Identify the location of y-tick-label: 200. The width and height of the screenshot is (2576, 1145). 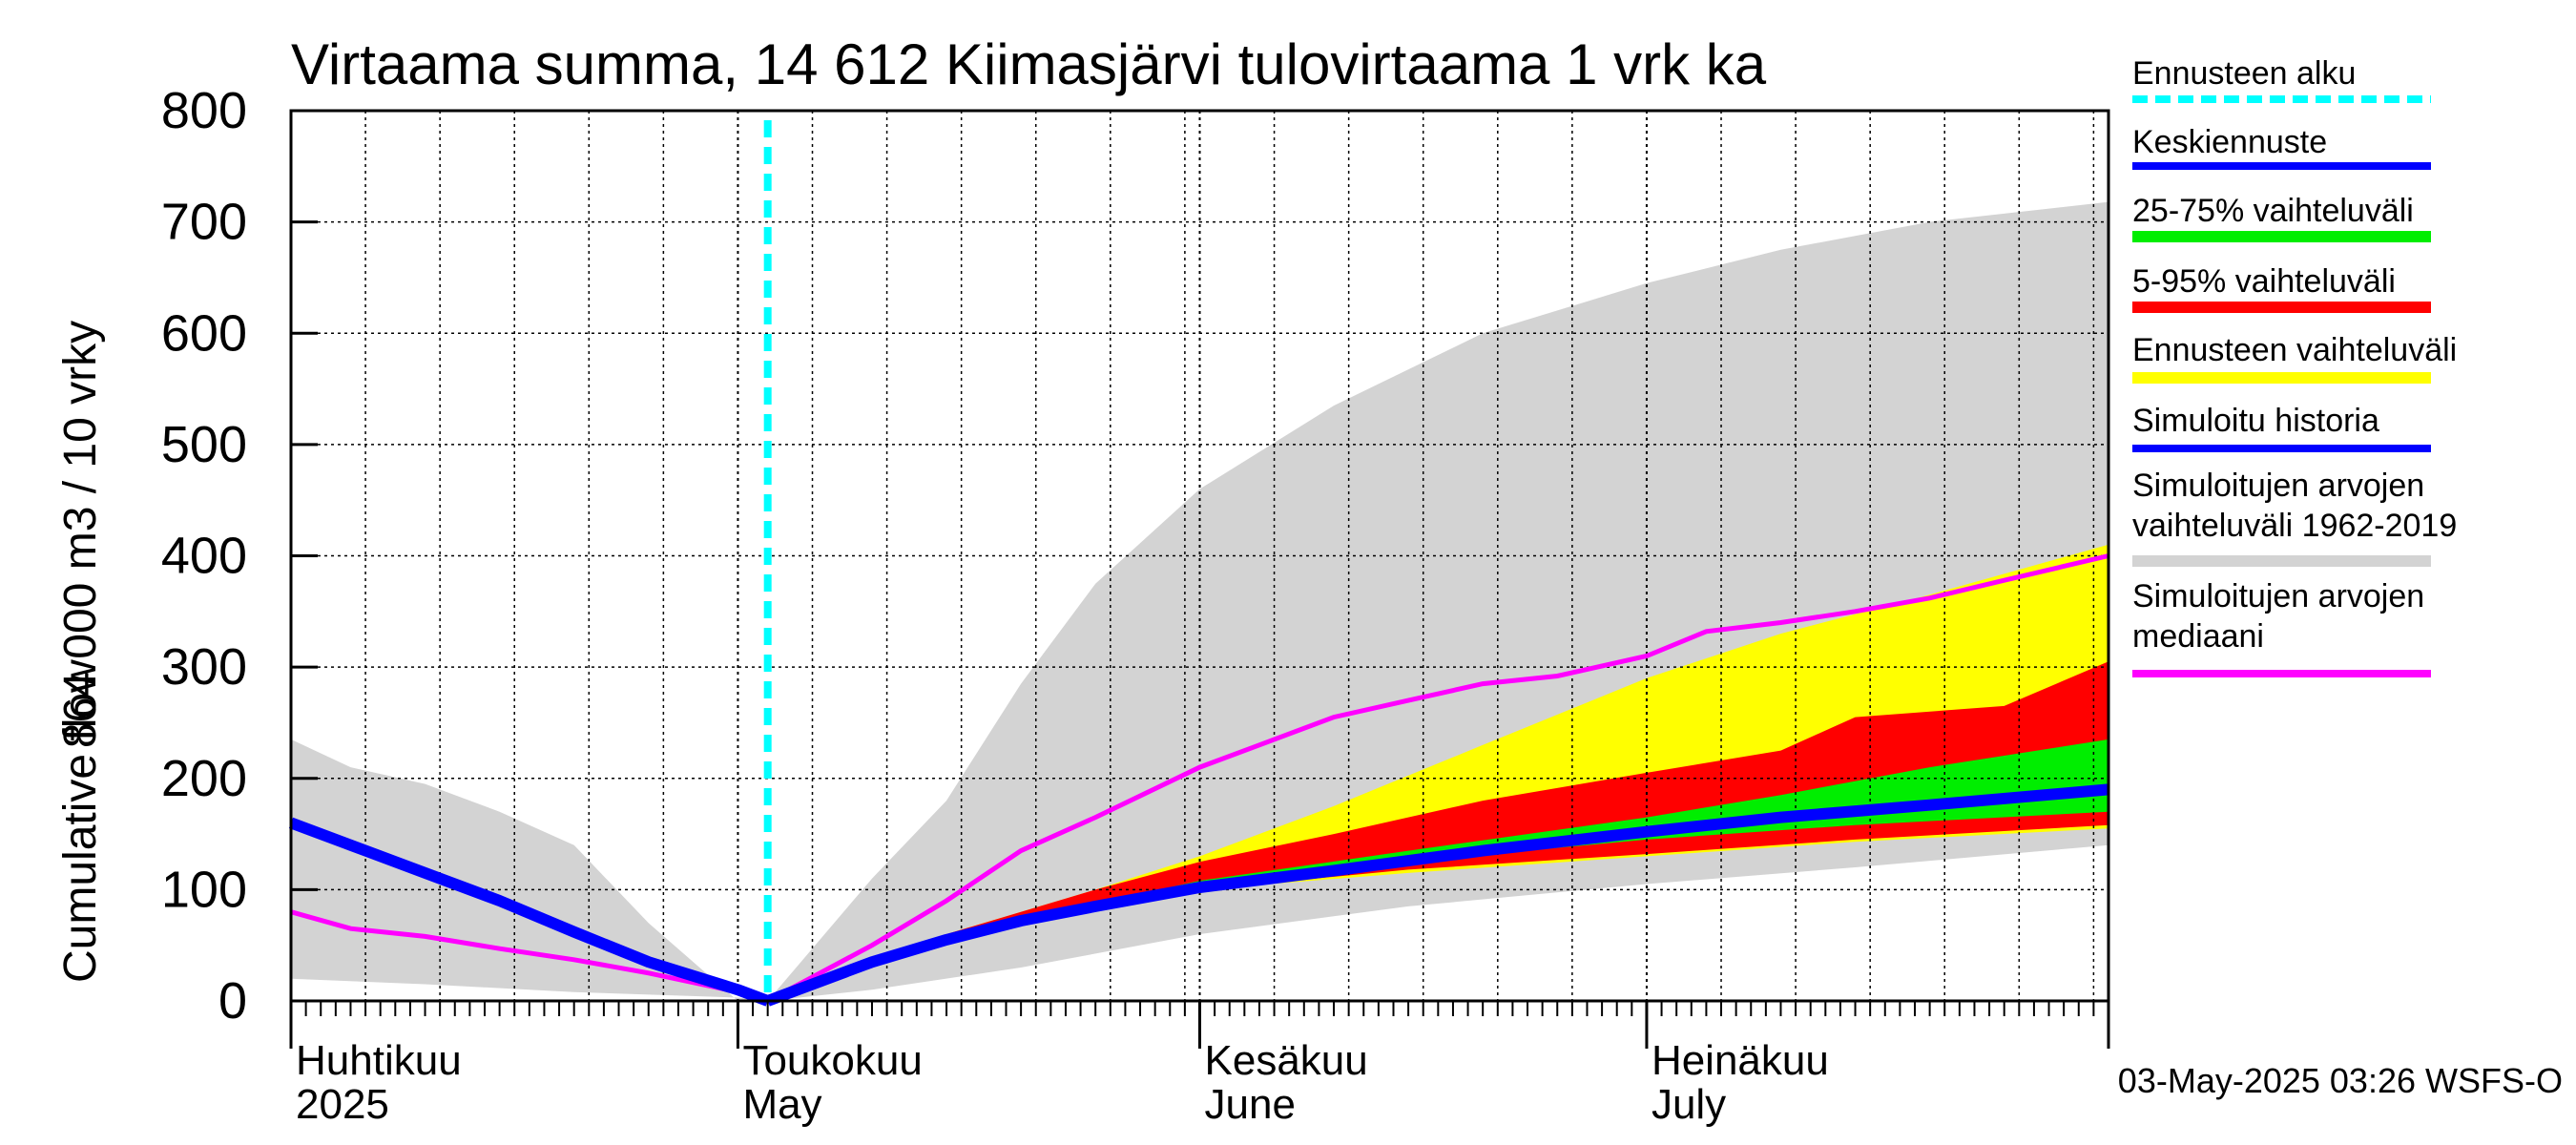
(204, 778).